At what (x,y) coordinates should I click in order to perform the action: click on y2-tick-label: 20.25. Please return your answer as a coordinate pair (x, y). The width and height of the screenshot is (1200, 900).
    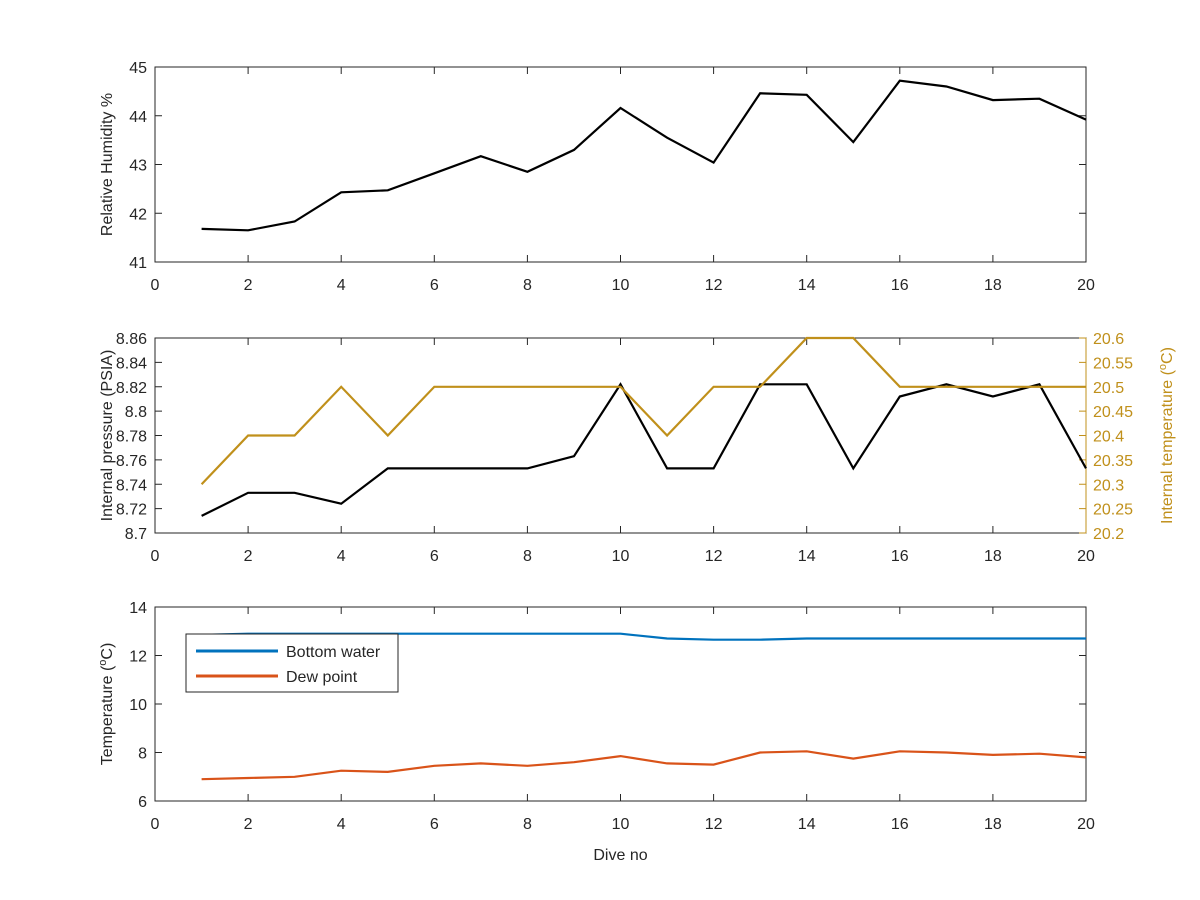
    Looking at the image, I should click on (1113, 510).